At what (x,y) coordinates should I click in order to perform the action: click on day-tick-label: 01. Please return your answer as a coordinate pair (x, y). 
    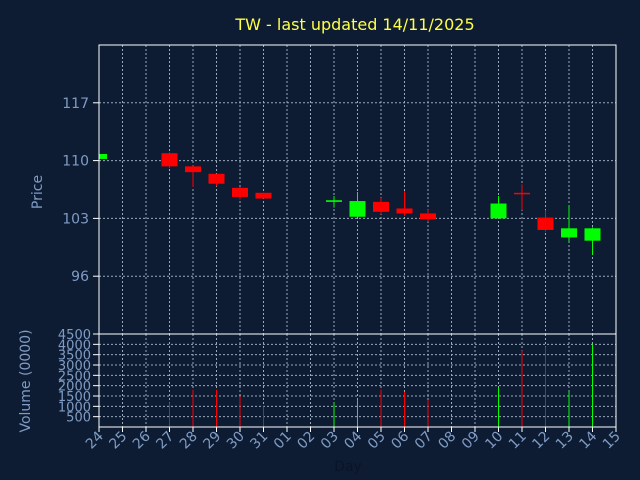
    Looking at the image, I should click on (283, 441).